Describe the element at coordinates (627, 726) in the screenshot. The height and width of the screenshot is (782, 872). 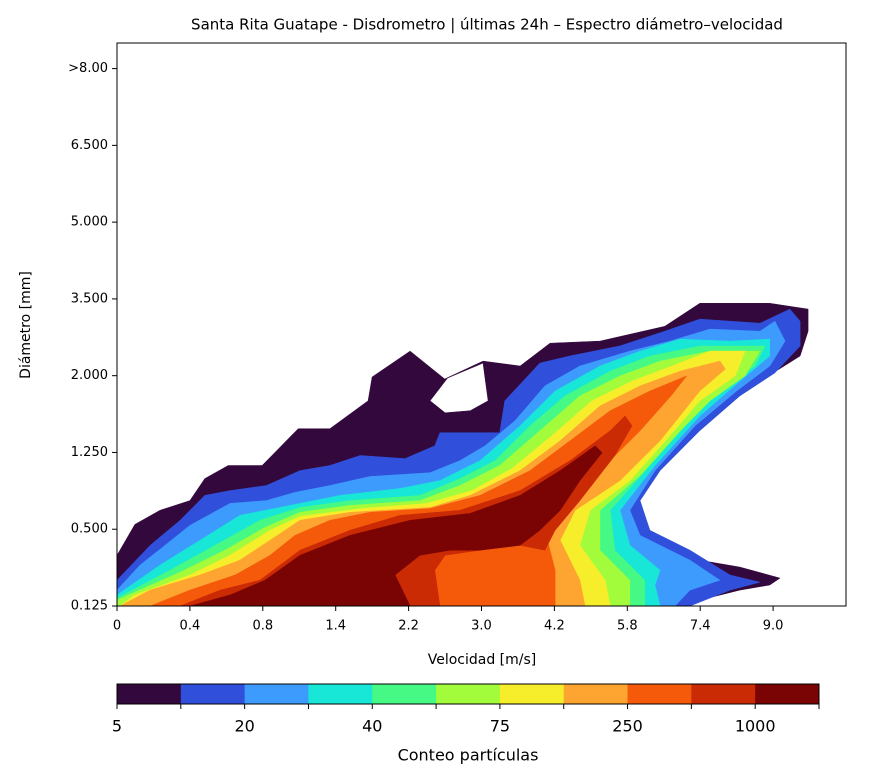
I see `colorbar-tick-label: 250` at that location.